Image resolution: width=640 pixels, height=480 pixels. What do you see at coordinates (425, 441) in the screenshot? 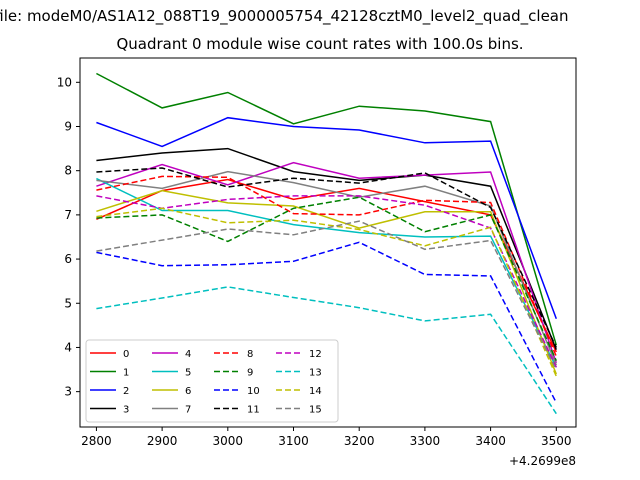
I see `x-tick-label: 3300` at bounding box center [425, 441].